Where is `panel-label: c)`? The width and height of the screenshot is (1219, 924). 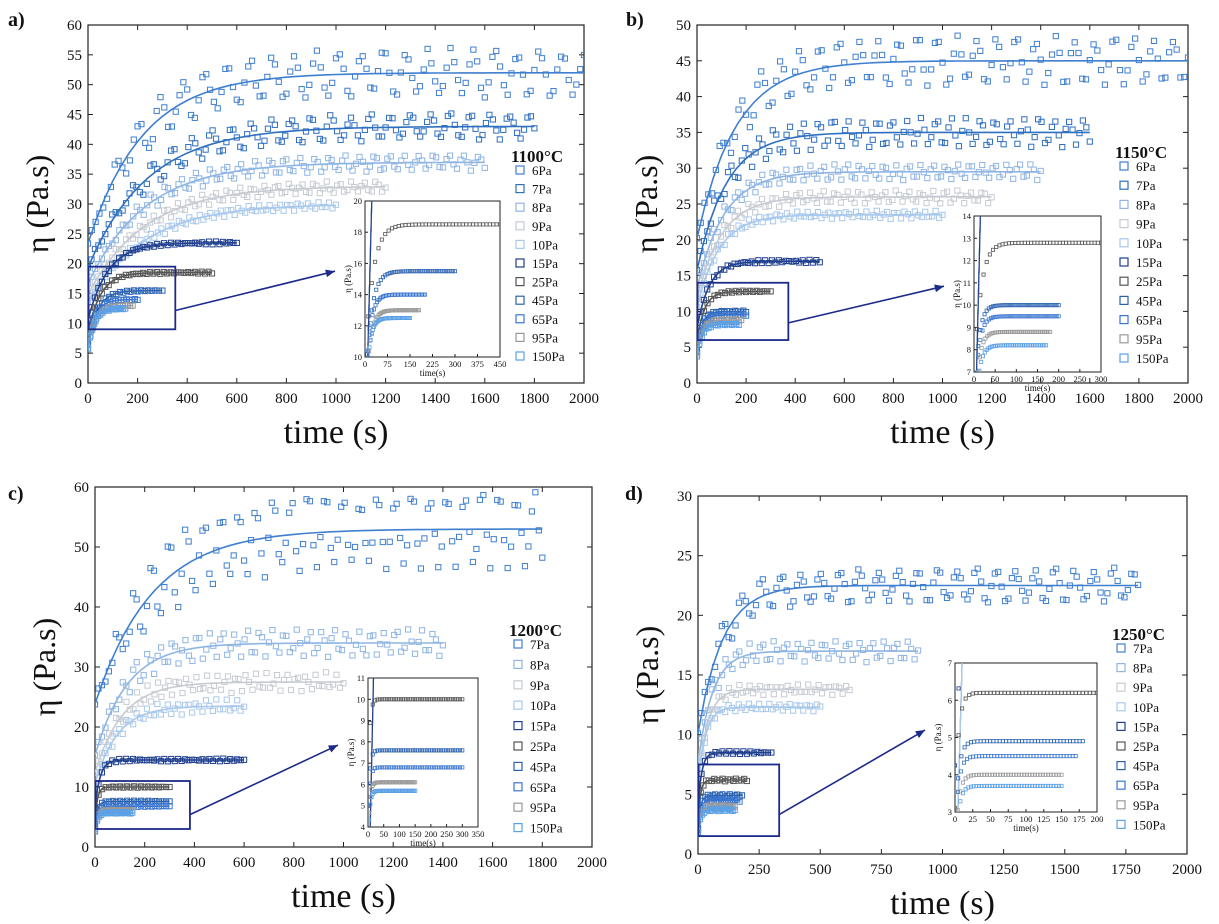
panel-label: c) is located at coordinates (16, 494).